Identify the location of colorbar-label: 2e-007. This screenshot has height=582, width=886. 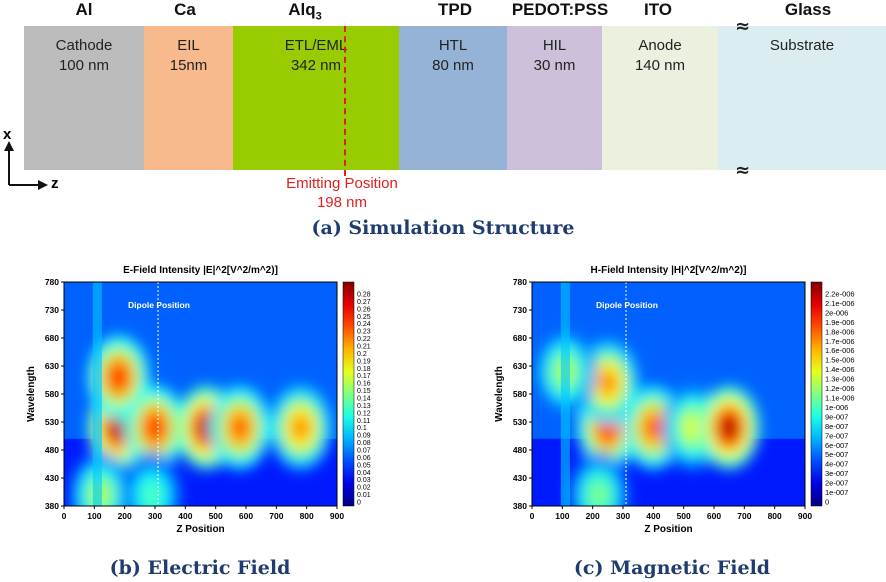
(836, 483).